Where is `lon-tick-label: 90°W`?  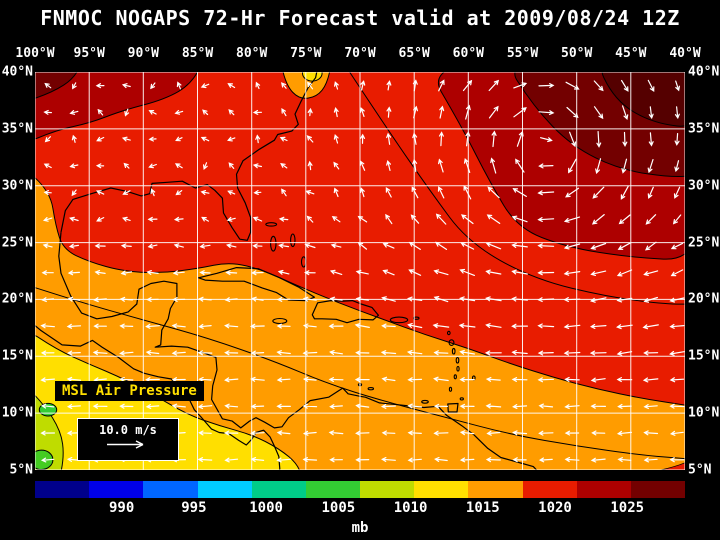
lon-tick-label: 90°W is located at coordinates (143, 53).